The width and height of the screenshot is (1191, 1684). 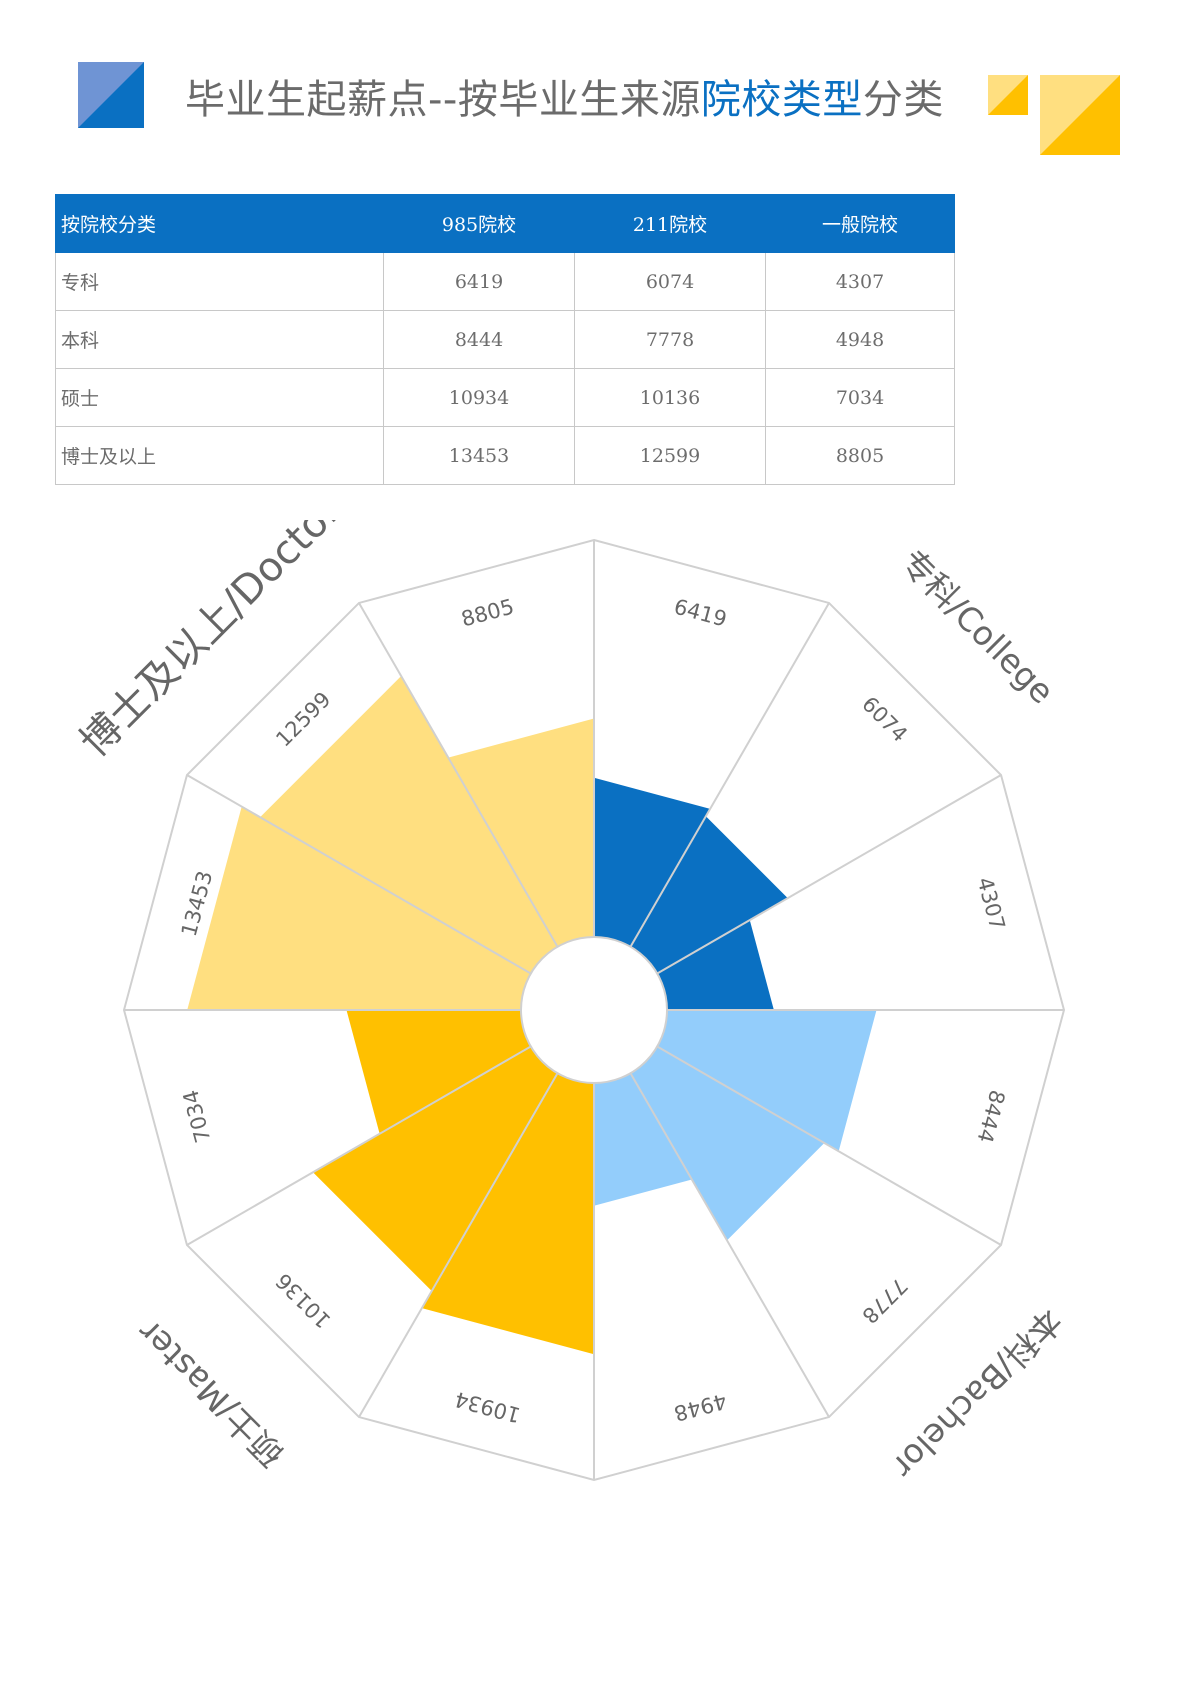 I want to click on table-row: 博士及以上 13453 12599 8805, so click(x=505, y=455).